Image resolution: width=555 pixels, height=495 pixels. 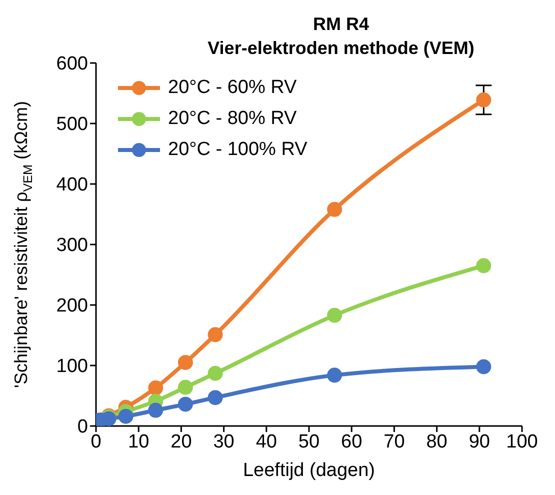 I want to click on x-tick-label: 60, so click(x=351, y=441).